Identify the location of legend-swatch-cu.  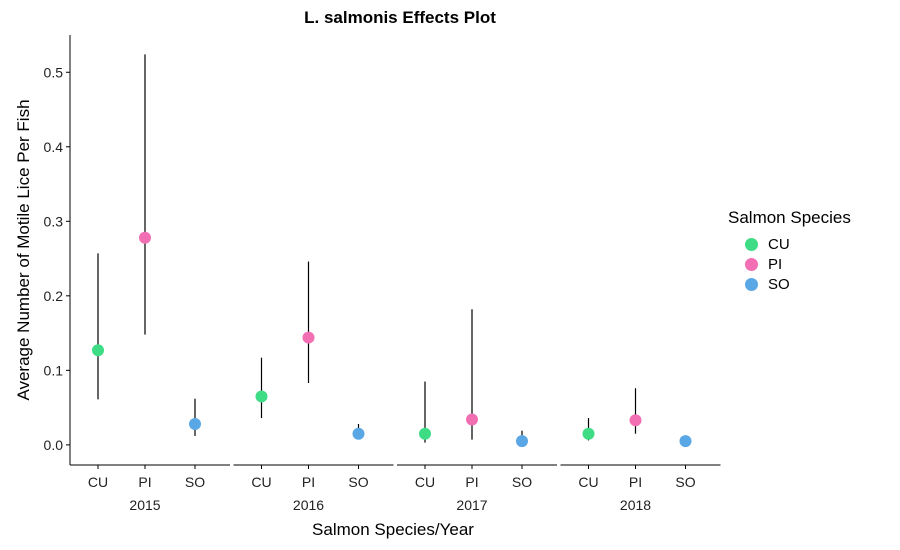
(751, 244).